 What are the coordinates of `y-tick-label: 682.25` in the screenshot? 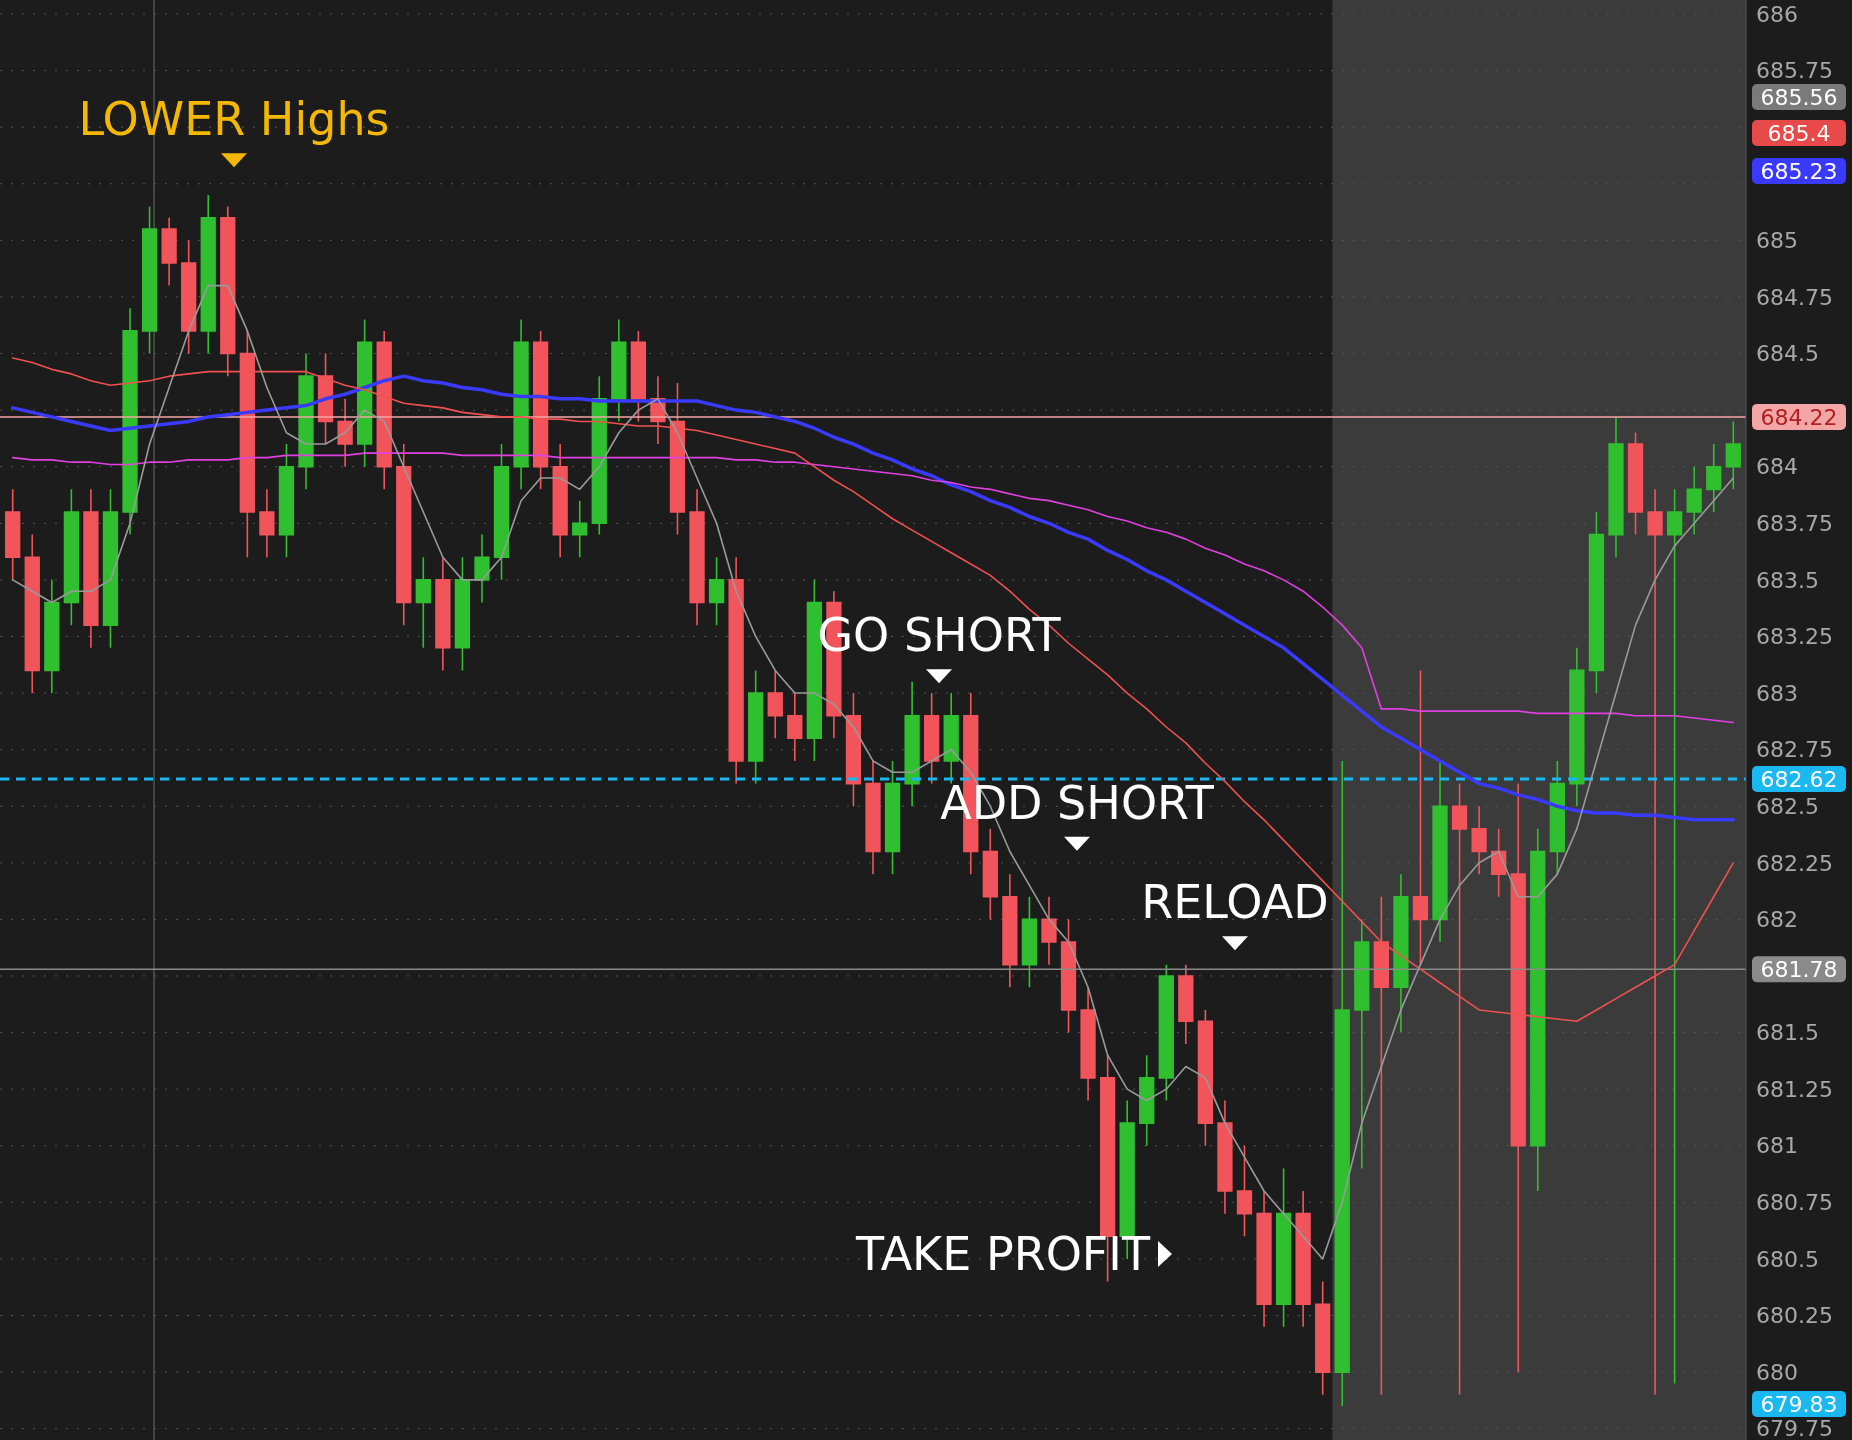 It's located at (1794, 863).